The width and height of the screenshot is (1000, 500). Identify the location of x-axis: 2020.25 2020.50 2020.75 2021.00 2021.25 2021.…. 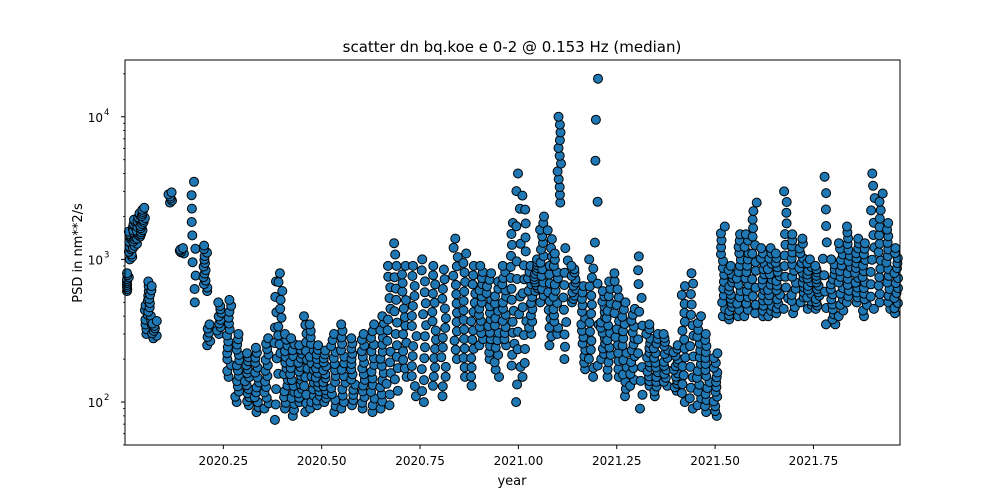
(518, 456).